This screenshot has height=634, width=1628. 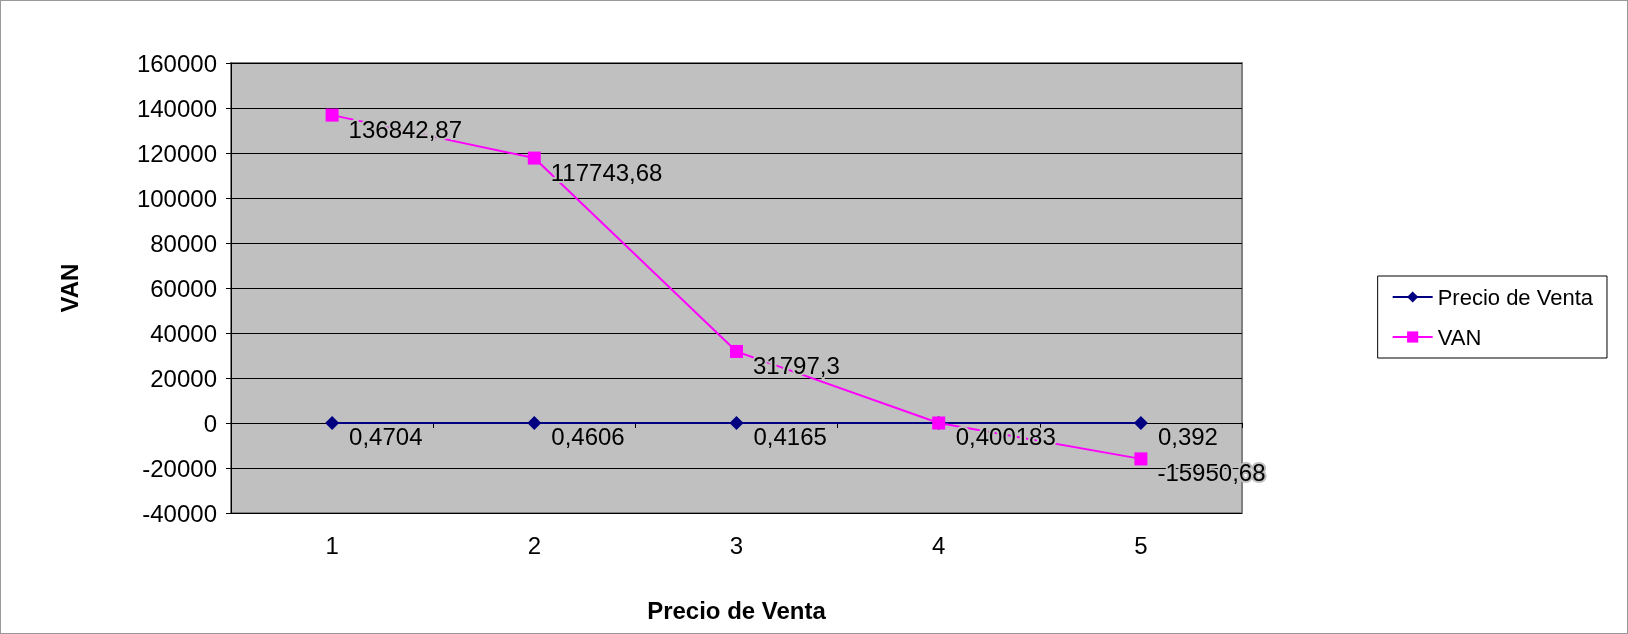 I want to click on y-tick-label: 100000, so click(x=176, y=198).